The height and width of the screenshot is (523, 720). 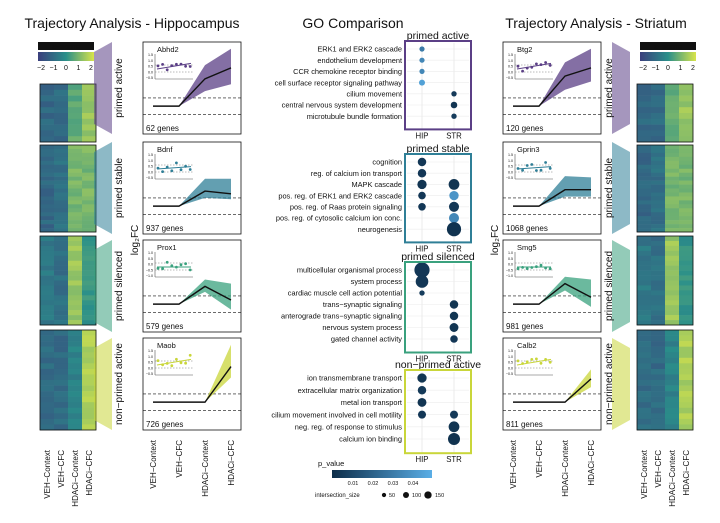 I want to click on trajectory-panel-primed_silenced: 981 genes Smg5 1.0 0.5 0.0−0.5 −1.0, so click(x=552, y=286).